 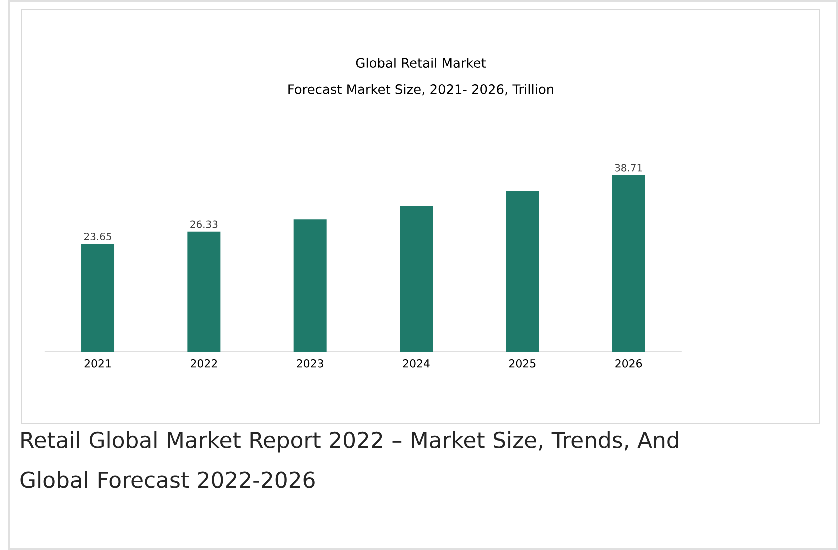 I want to click on text: Retail Global Market Report 2022 – Market Size, Trends, And Global Forecast 2022-2026, so click(x=349, y=460).